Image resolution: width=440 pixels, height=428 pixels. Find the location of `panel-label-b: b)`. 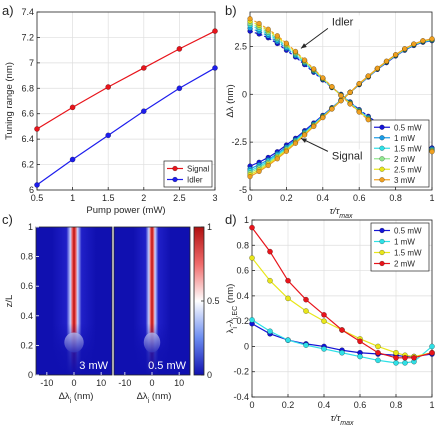

panel-label-b: b) is located at coordinates (231, 10).